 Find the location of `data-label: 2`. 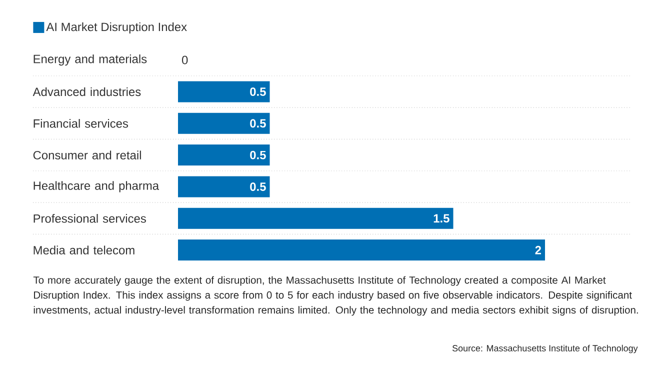

data-label: 2 is located at coordinates (538, 250).